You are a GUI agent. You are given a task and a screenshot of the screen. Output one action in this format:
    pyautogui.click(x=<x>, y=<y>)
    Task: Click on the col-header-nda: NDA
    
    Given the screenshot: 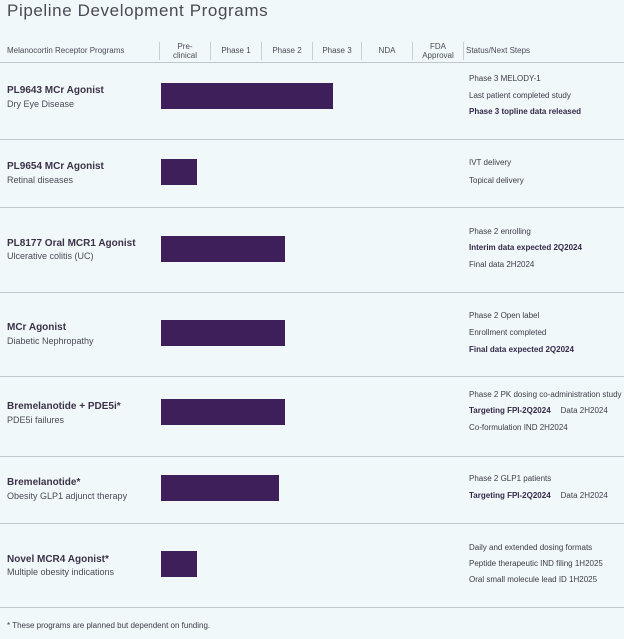 What is the action you would take?
    pyautogui.click(x=387, y=50)
    